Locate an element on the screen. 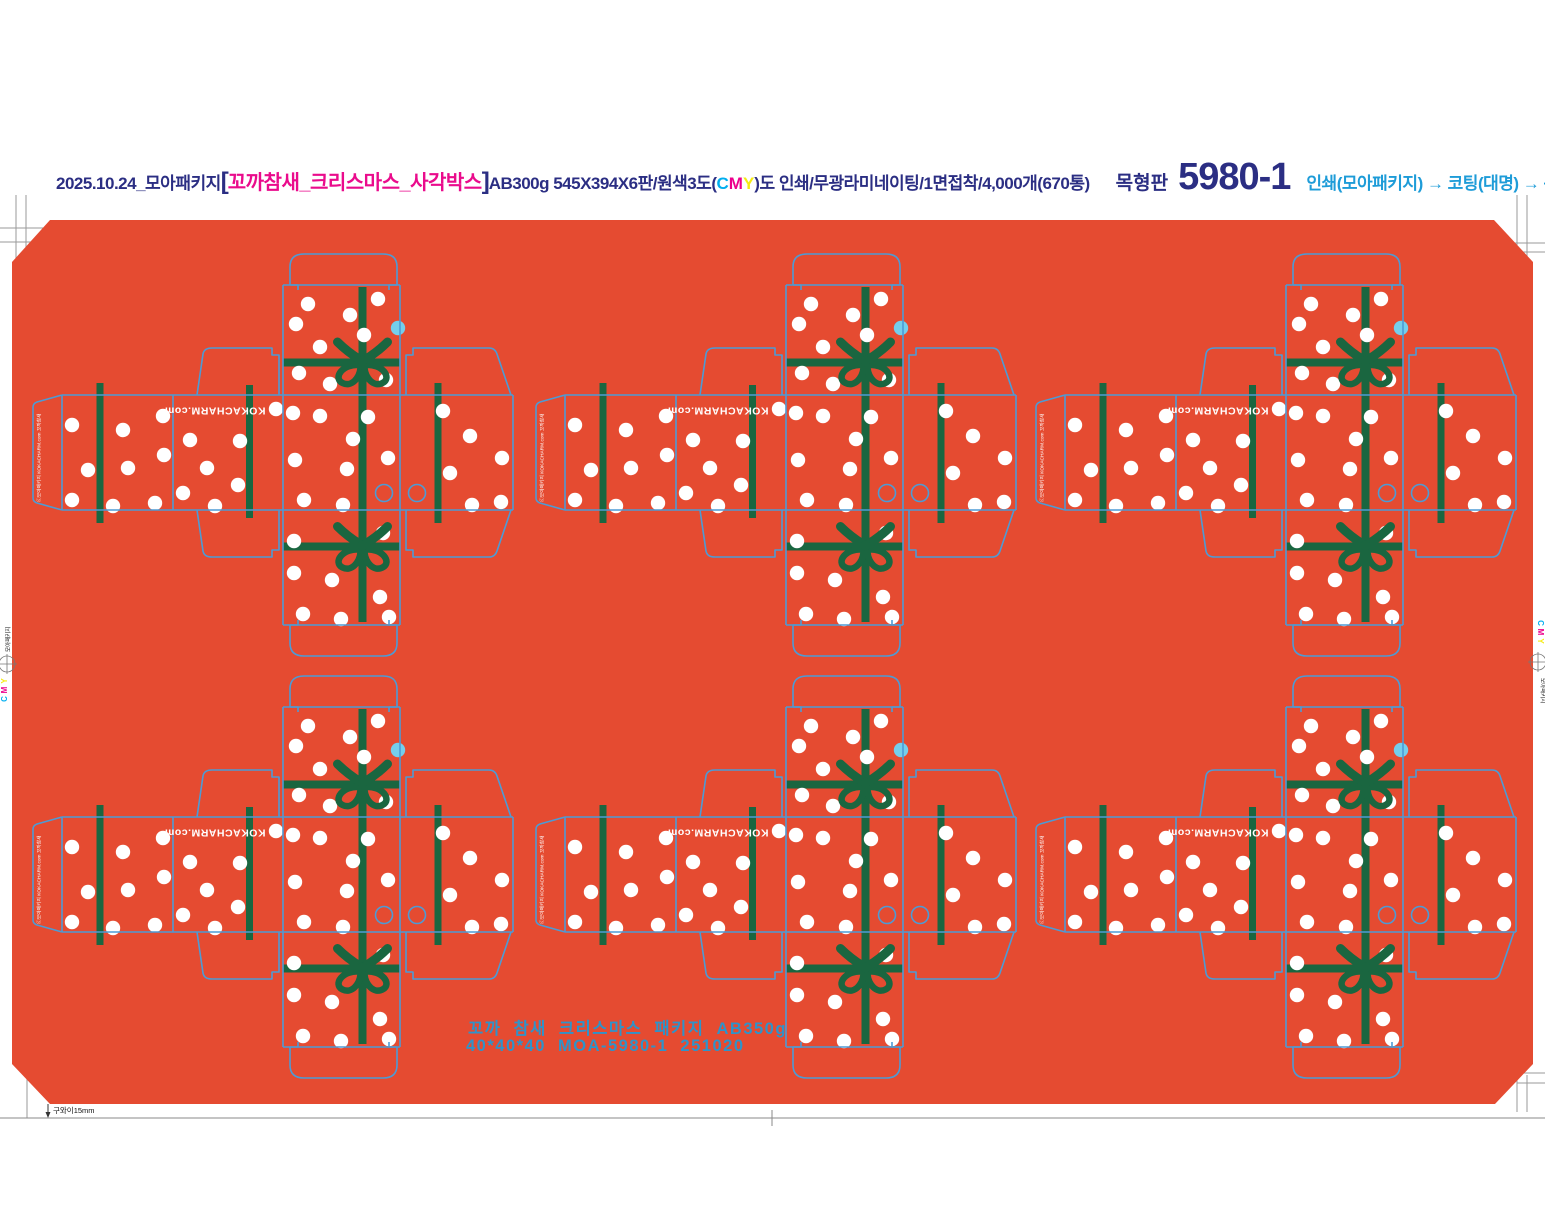  footer-line2: 40*40*40 MOA-5980-1 251020 is located at coordinates (605, 1046).